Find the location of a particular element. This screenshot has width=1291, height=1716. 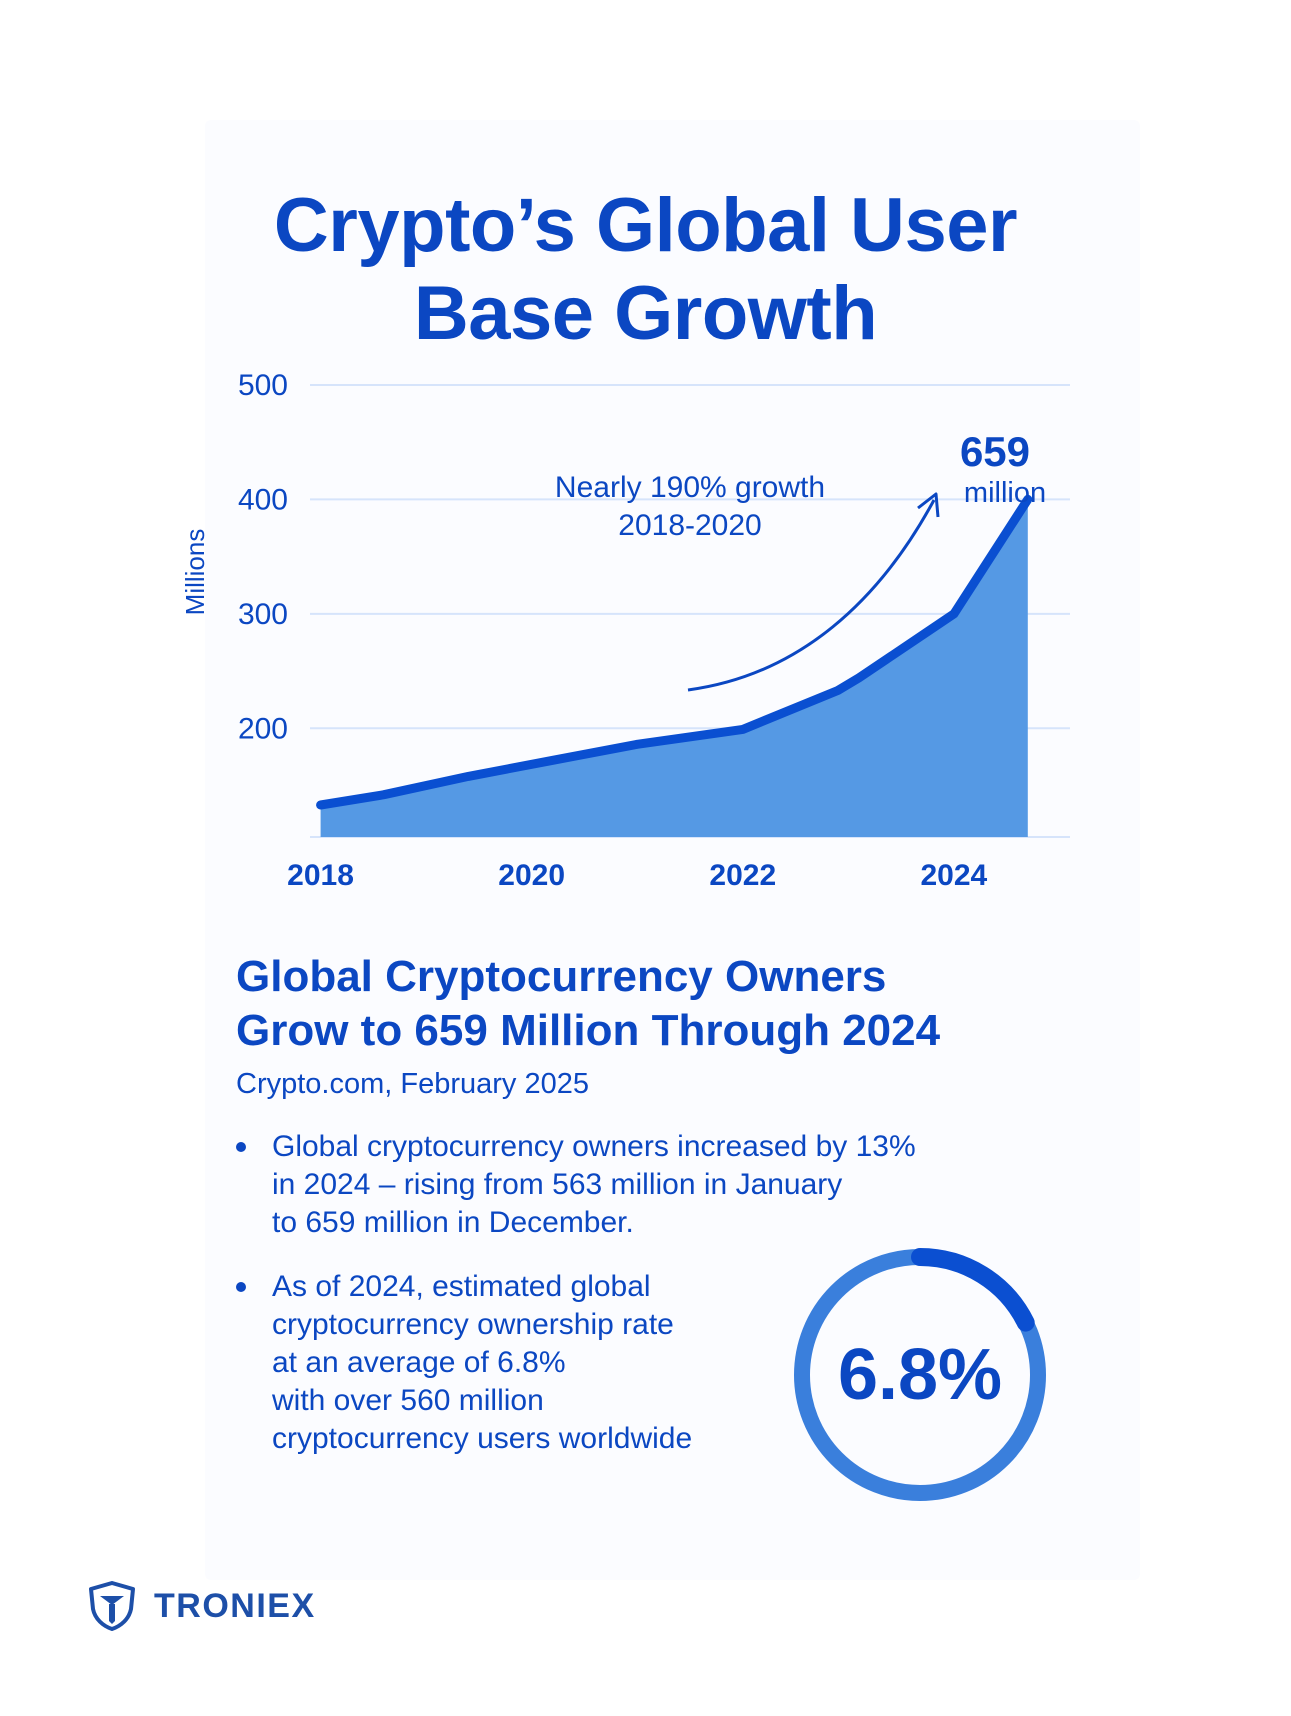

brand-name: TRONIEX is located at coordinates (235, 1605).